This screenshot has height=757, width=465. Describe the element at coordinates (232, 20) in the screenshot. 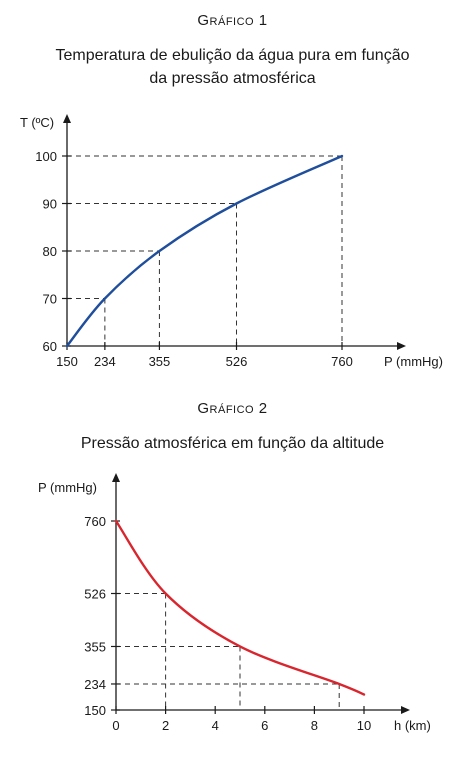

I see `chart1-heading: Gráfico 1` at that location.